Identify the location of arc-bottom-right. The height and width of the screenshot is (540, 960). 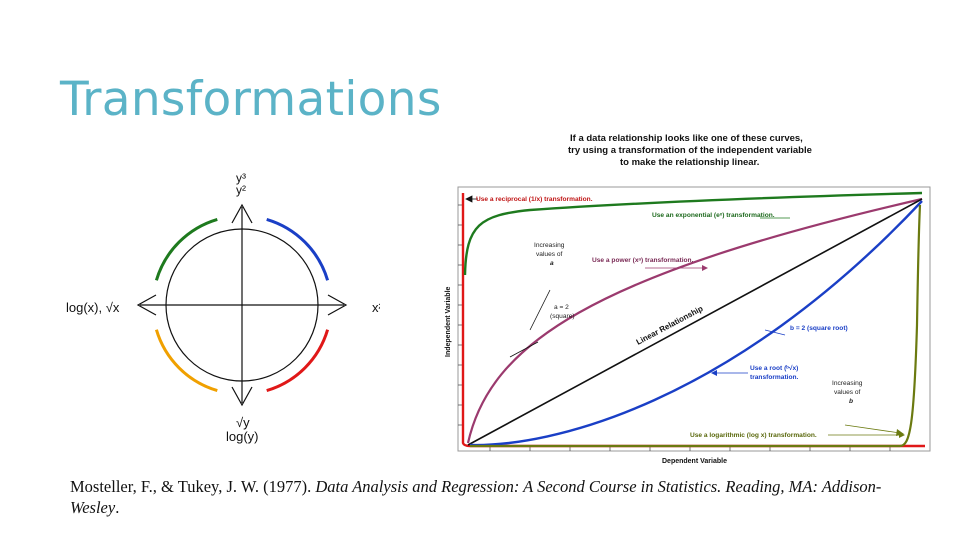
(298, 361).